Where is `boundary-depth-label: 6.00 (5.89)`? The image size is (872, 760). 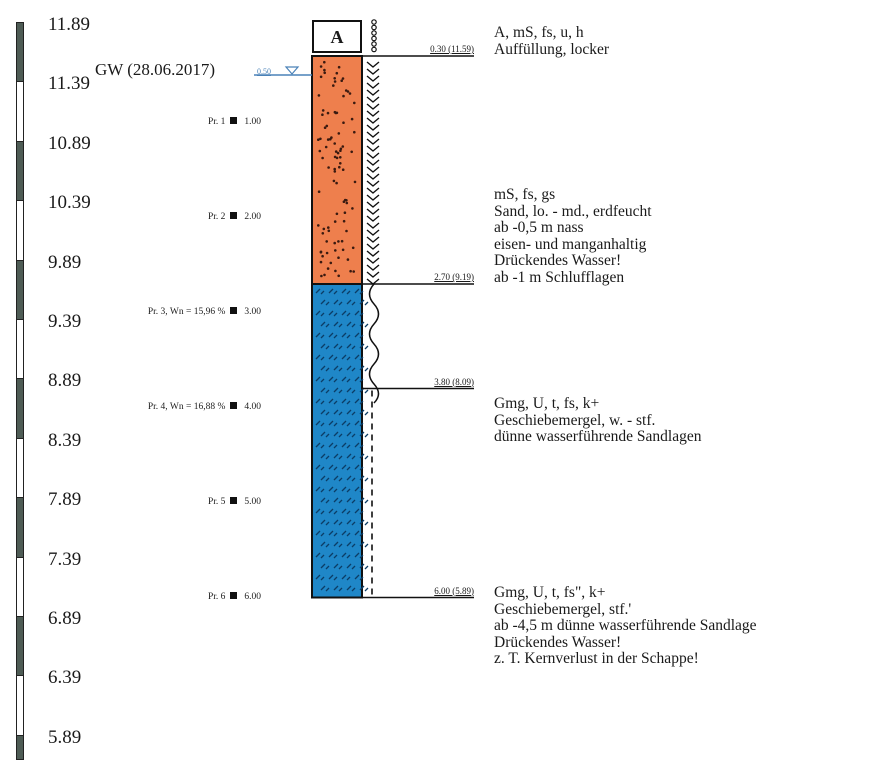
boundary-depth-label: 6.00 (5.89) is located at coordinates (454, 590).